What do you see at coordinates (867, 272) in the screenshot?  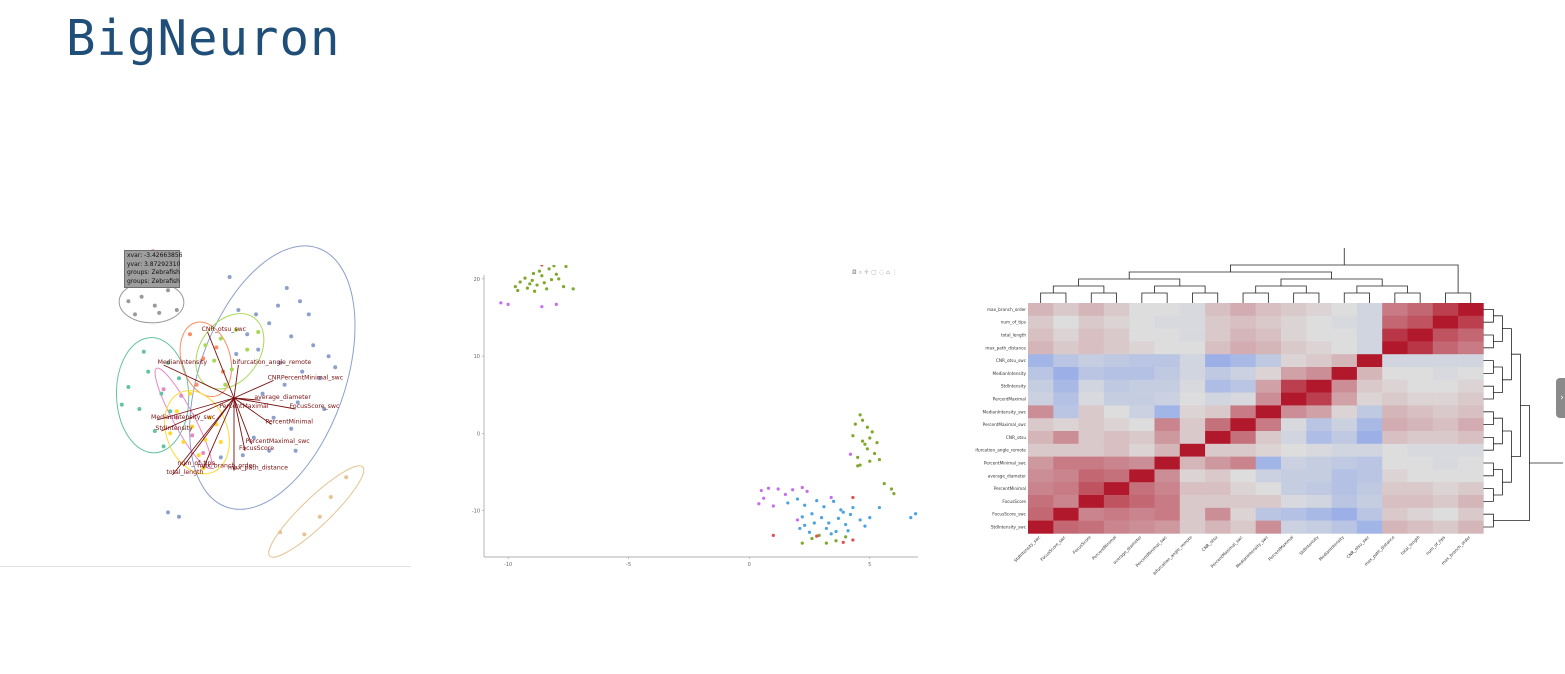 I see `pan-icon: ✛` at bounding box center [867, 272].